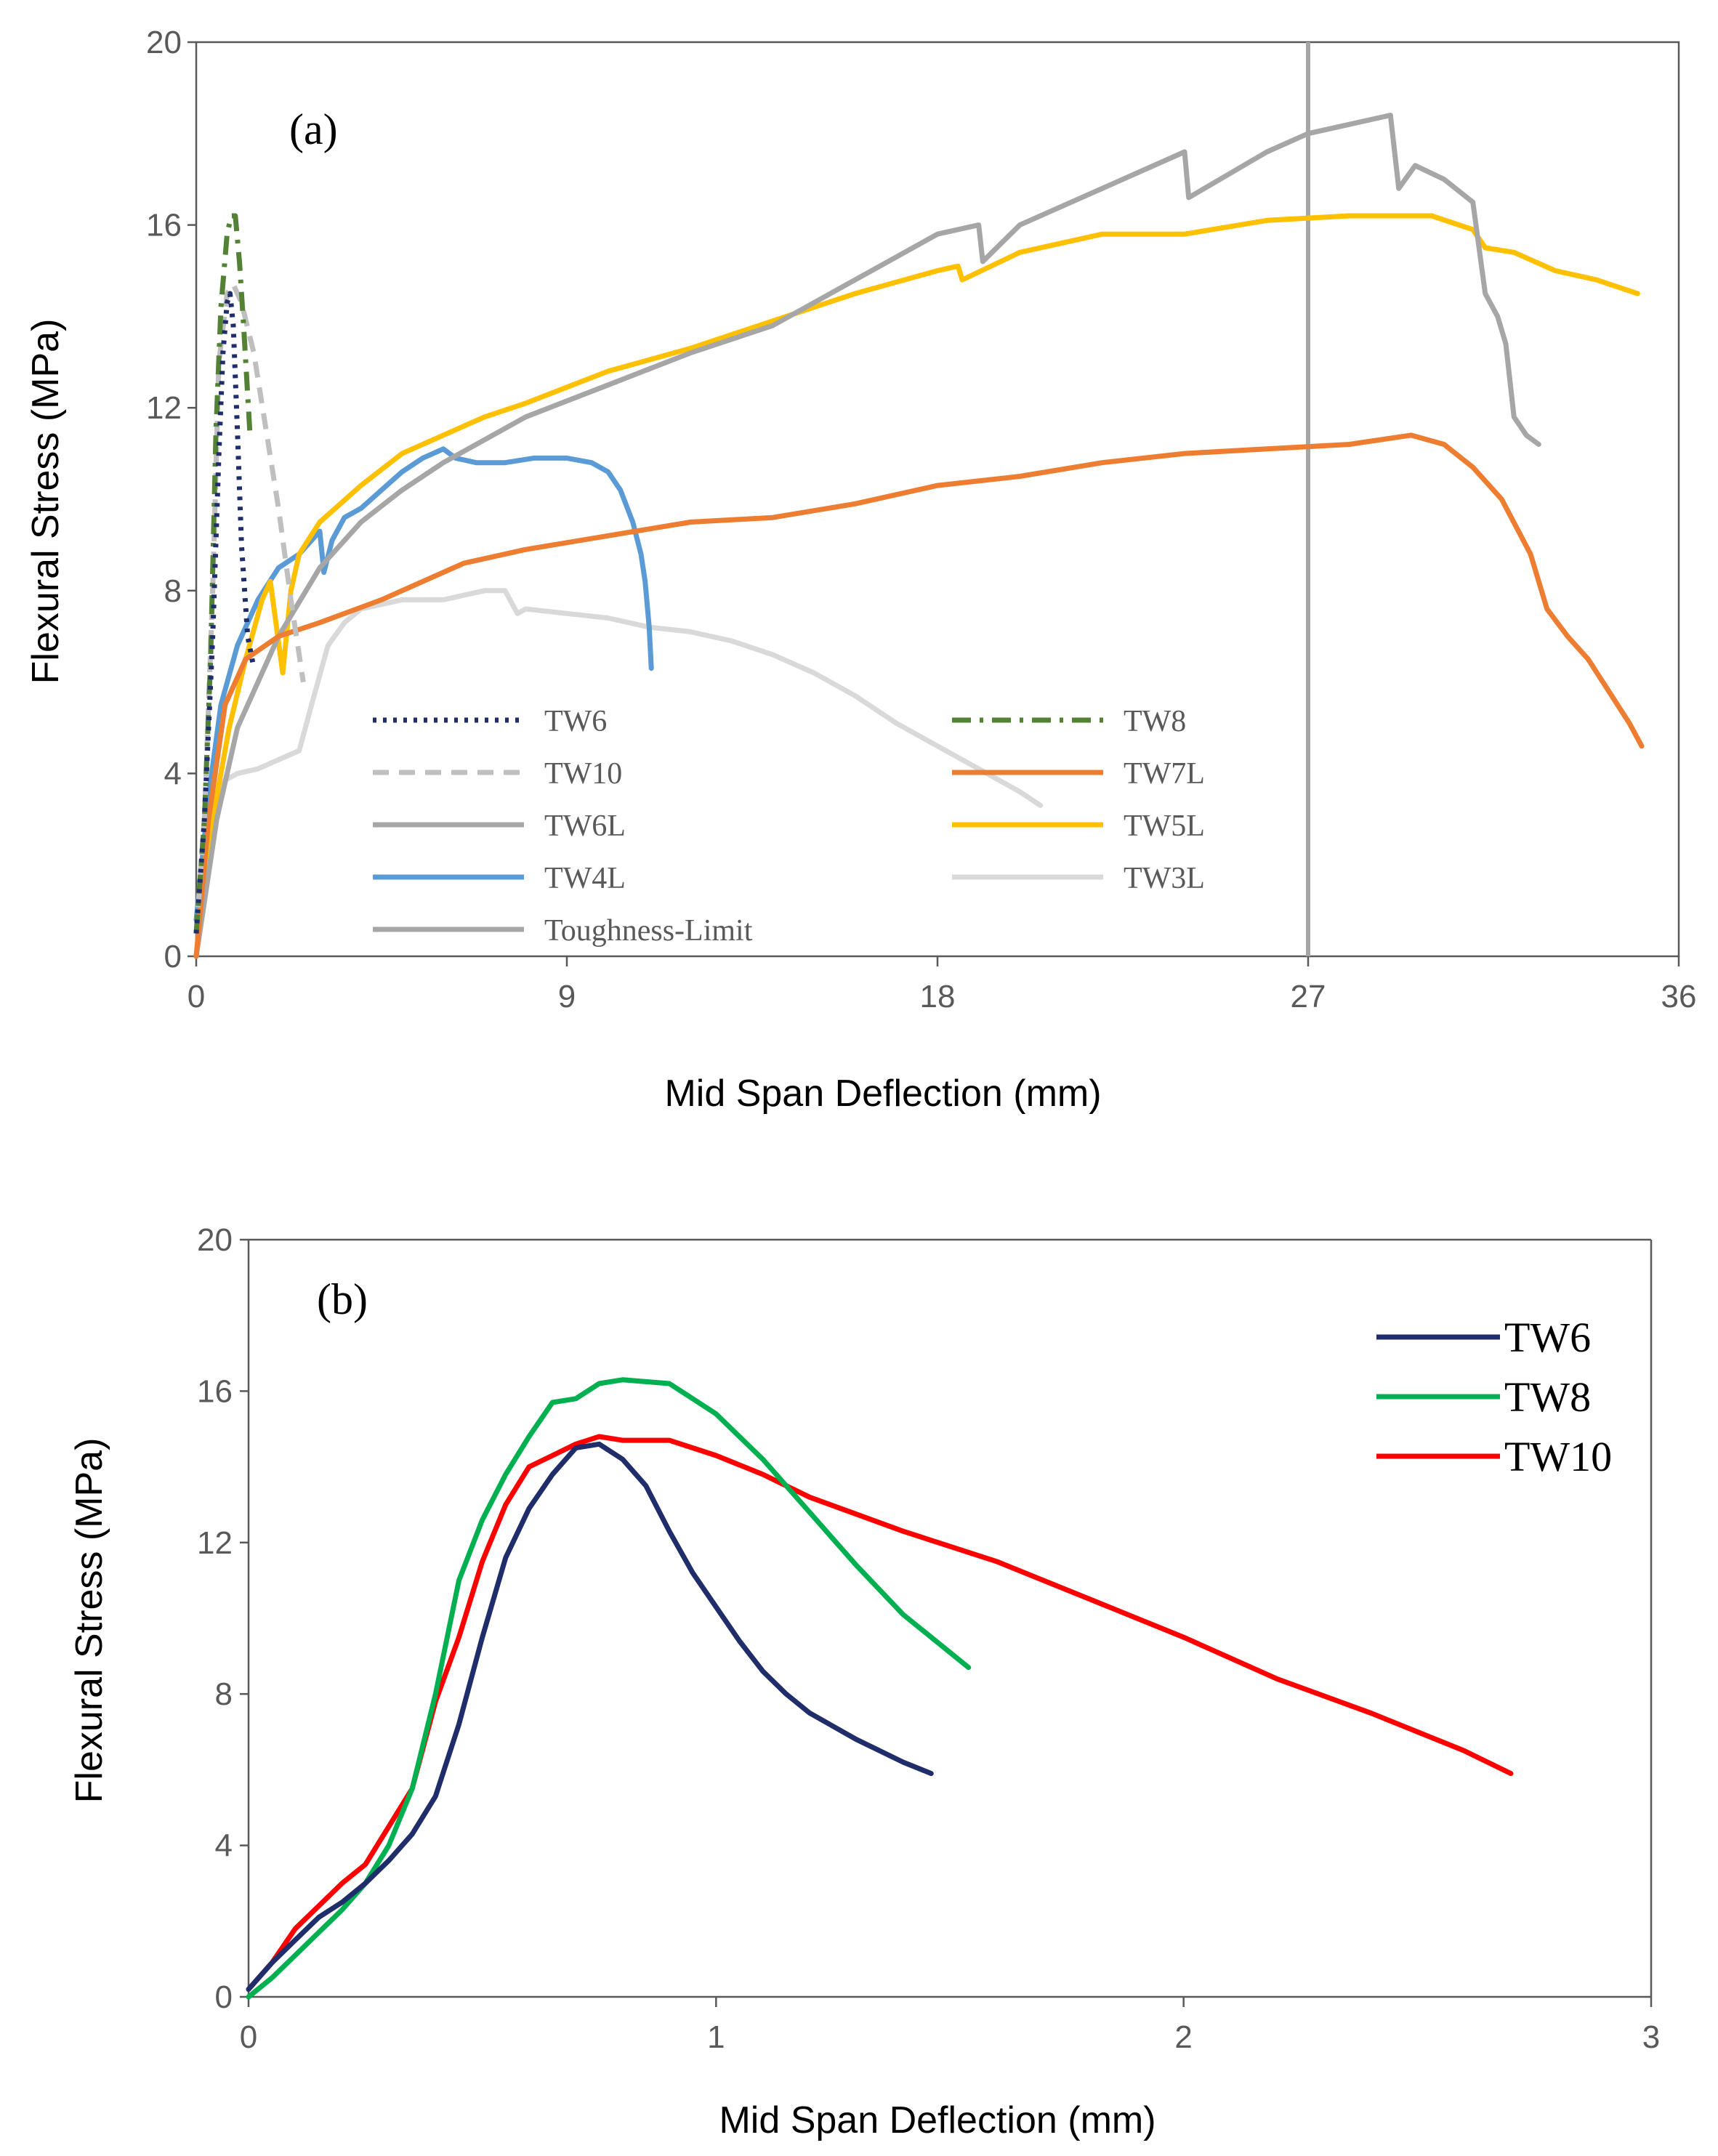 The width and height of the screenshot is (1718, 2156). Describe the element at coordinates (1183, 2037) in the screenshot. I see `chart-b-x-tick-label: 2` at that location.